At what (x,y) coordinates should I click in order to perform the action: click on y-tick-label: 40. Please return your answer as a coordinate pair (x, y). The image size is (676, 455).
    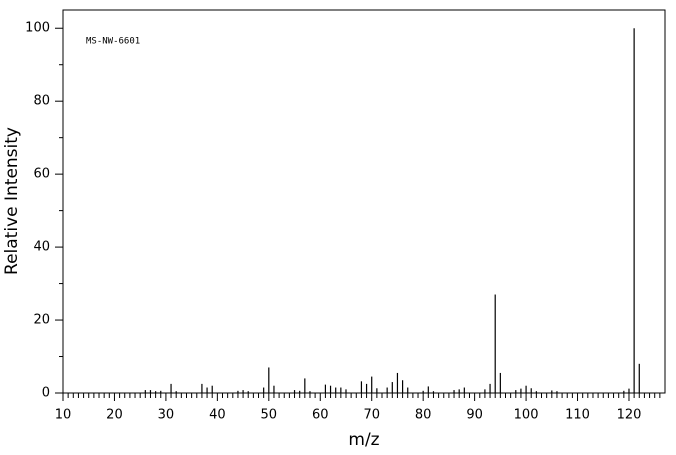
    Looking at the image, I should click on (41, 247).